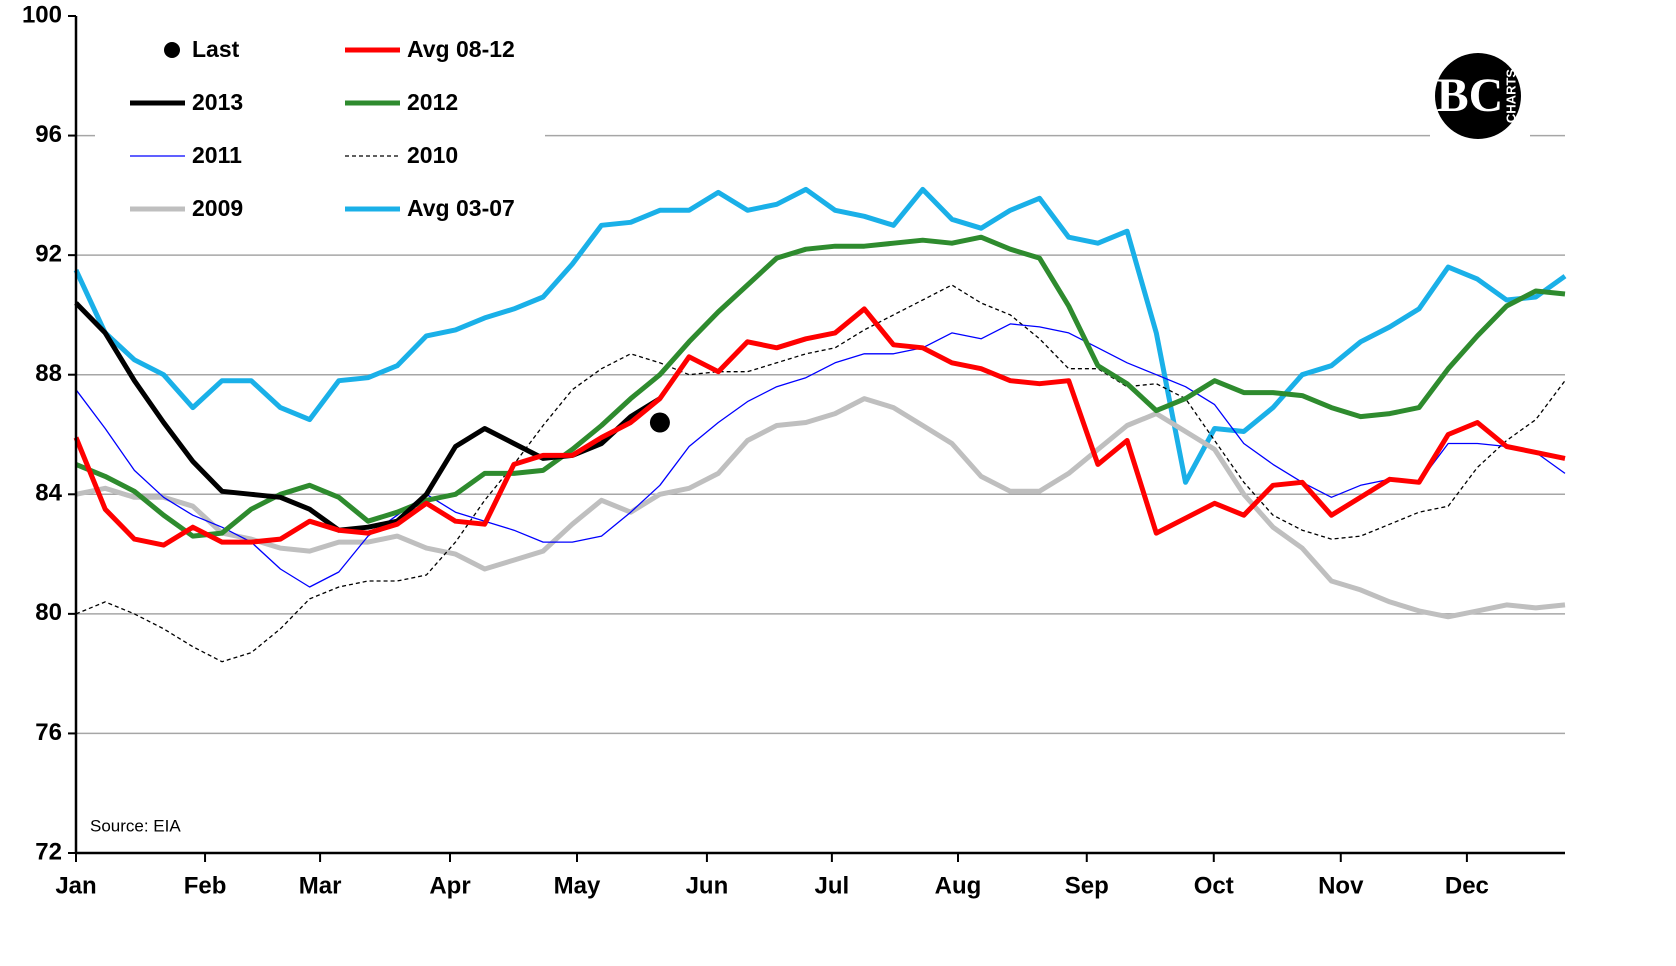 The width and height of the screenshot is (1676, 966). I want to click on y-tick-label: 76, so click(48, 732).